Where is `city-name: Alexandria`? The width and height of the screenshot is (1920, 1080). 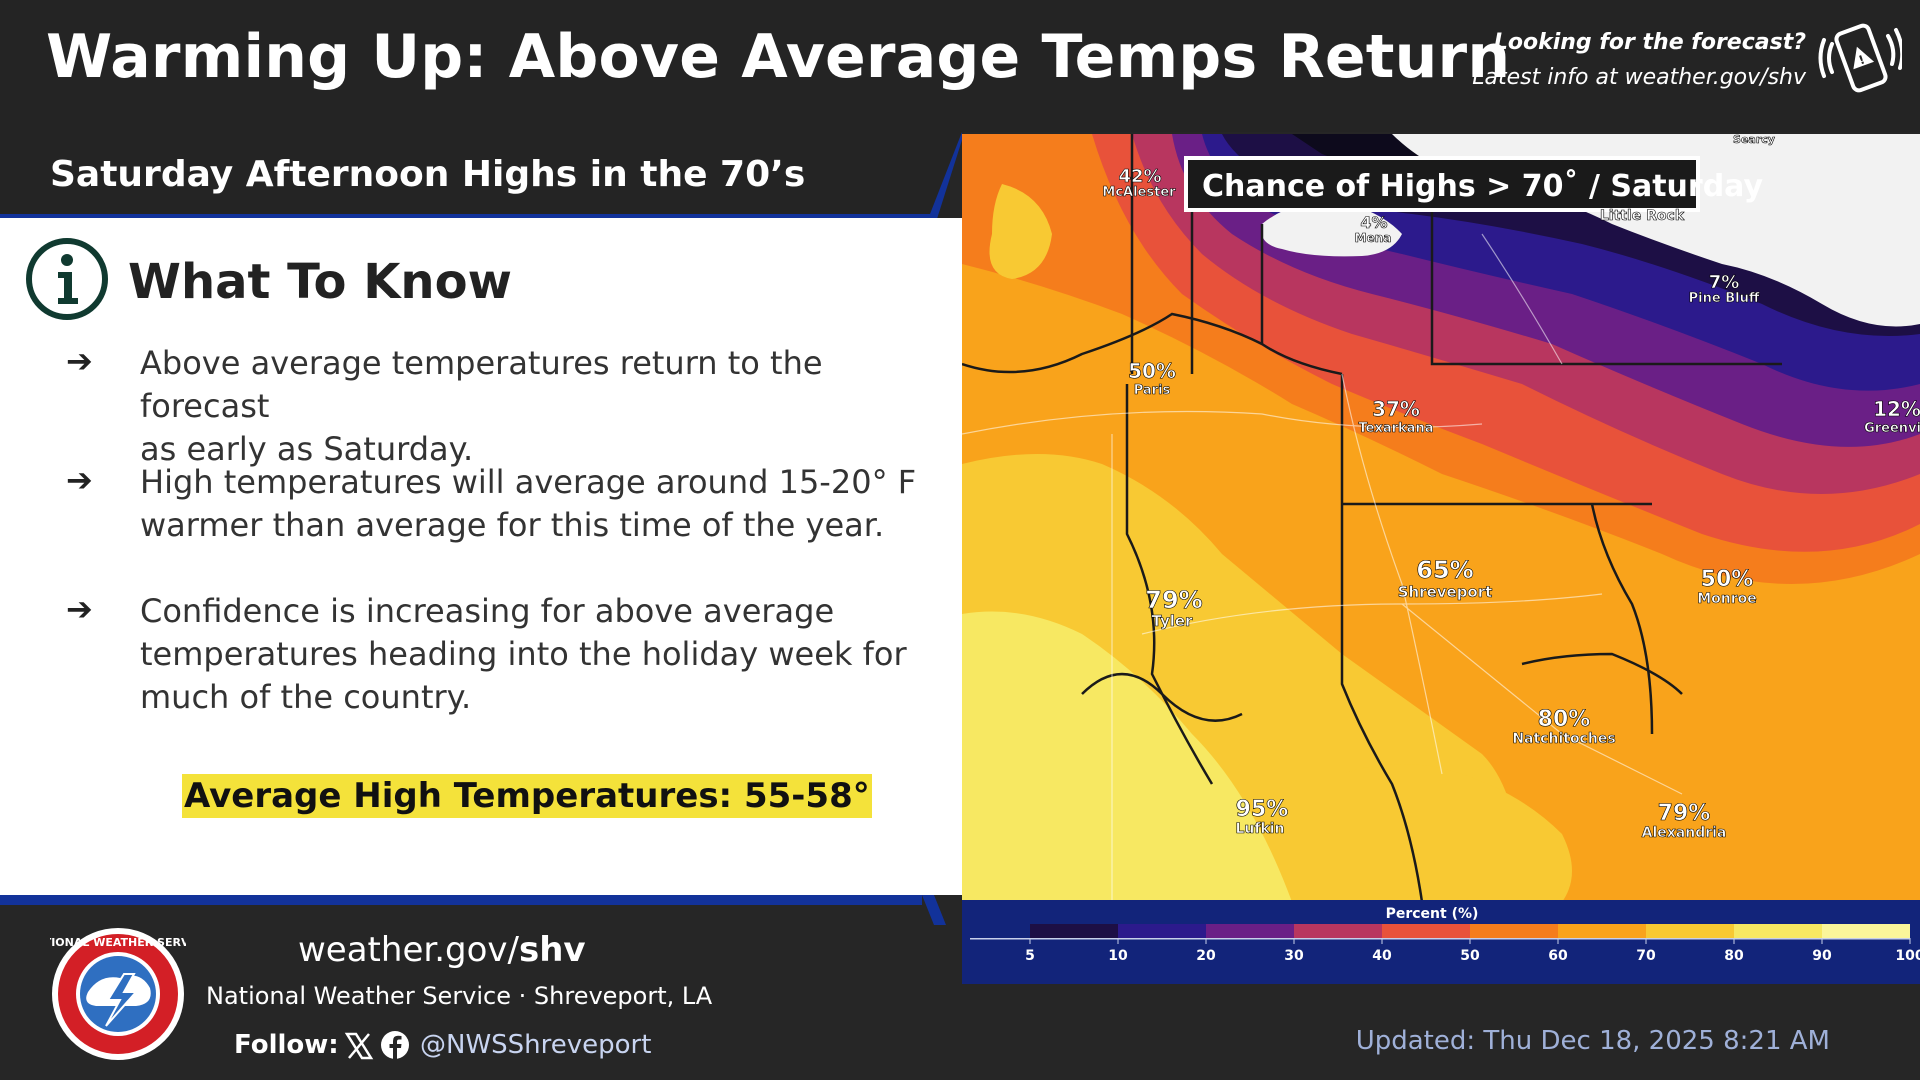 city-name: Alexandria is located at coordinates (1684, 833).